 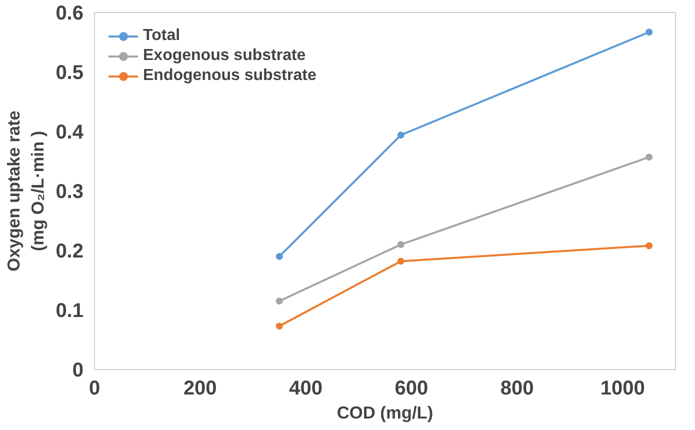 I want to click on x-tick-label: 1000, so click(x=622, y=389).